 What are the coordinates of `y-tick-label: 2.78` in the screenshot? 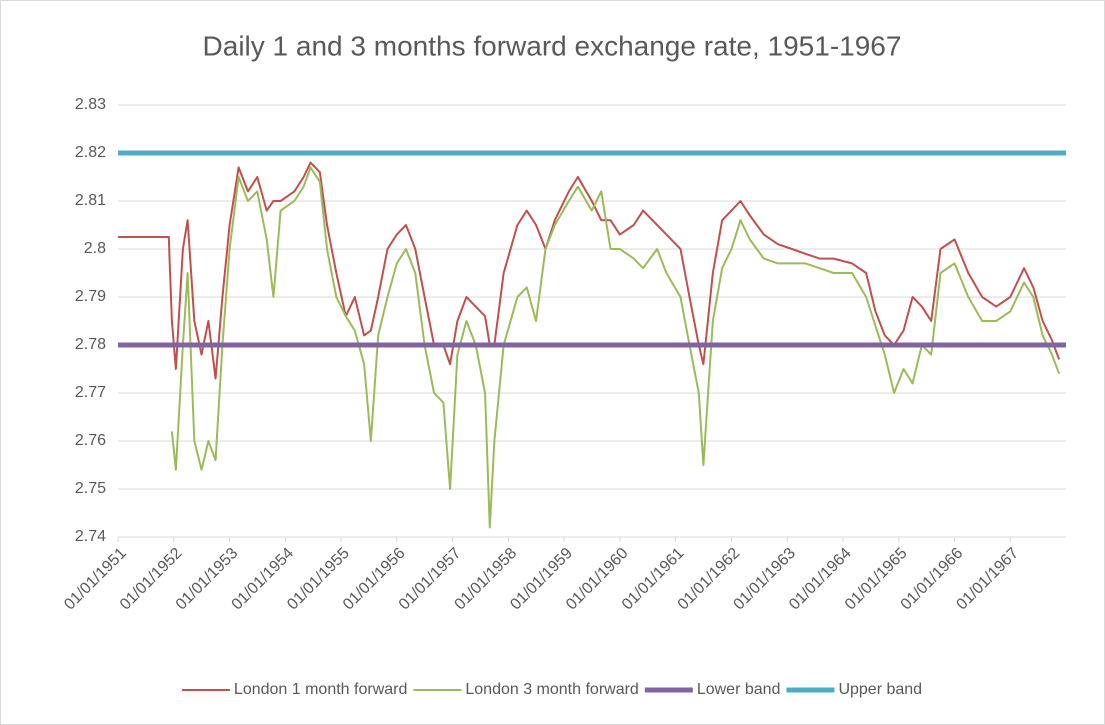 It's located at (90, 344).